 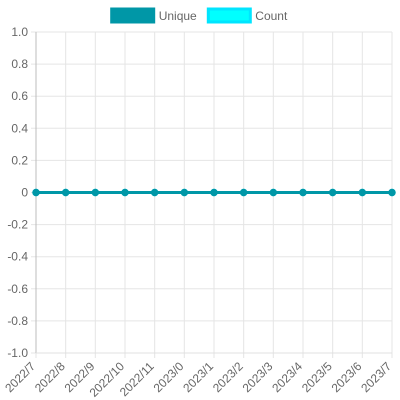 I want to click on x-tick-label: 2023/3, so click(x=258, y=377).